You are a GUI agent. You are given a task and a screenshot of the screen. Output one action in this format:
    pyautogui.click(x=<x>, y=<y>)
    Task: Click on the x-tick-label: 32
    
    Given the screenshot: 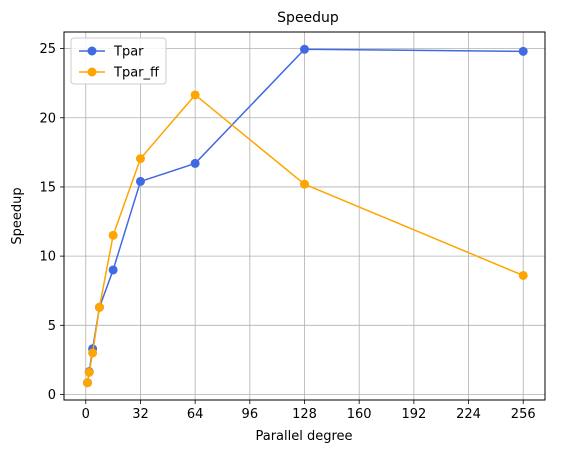 What is the action you would take?
    pyautogui.click(x=140, y=414)
    